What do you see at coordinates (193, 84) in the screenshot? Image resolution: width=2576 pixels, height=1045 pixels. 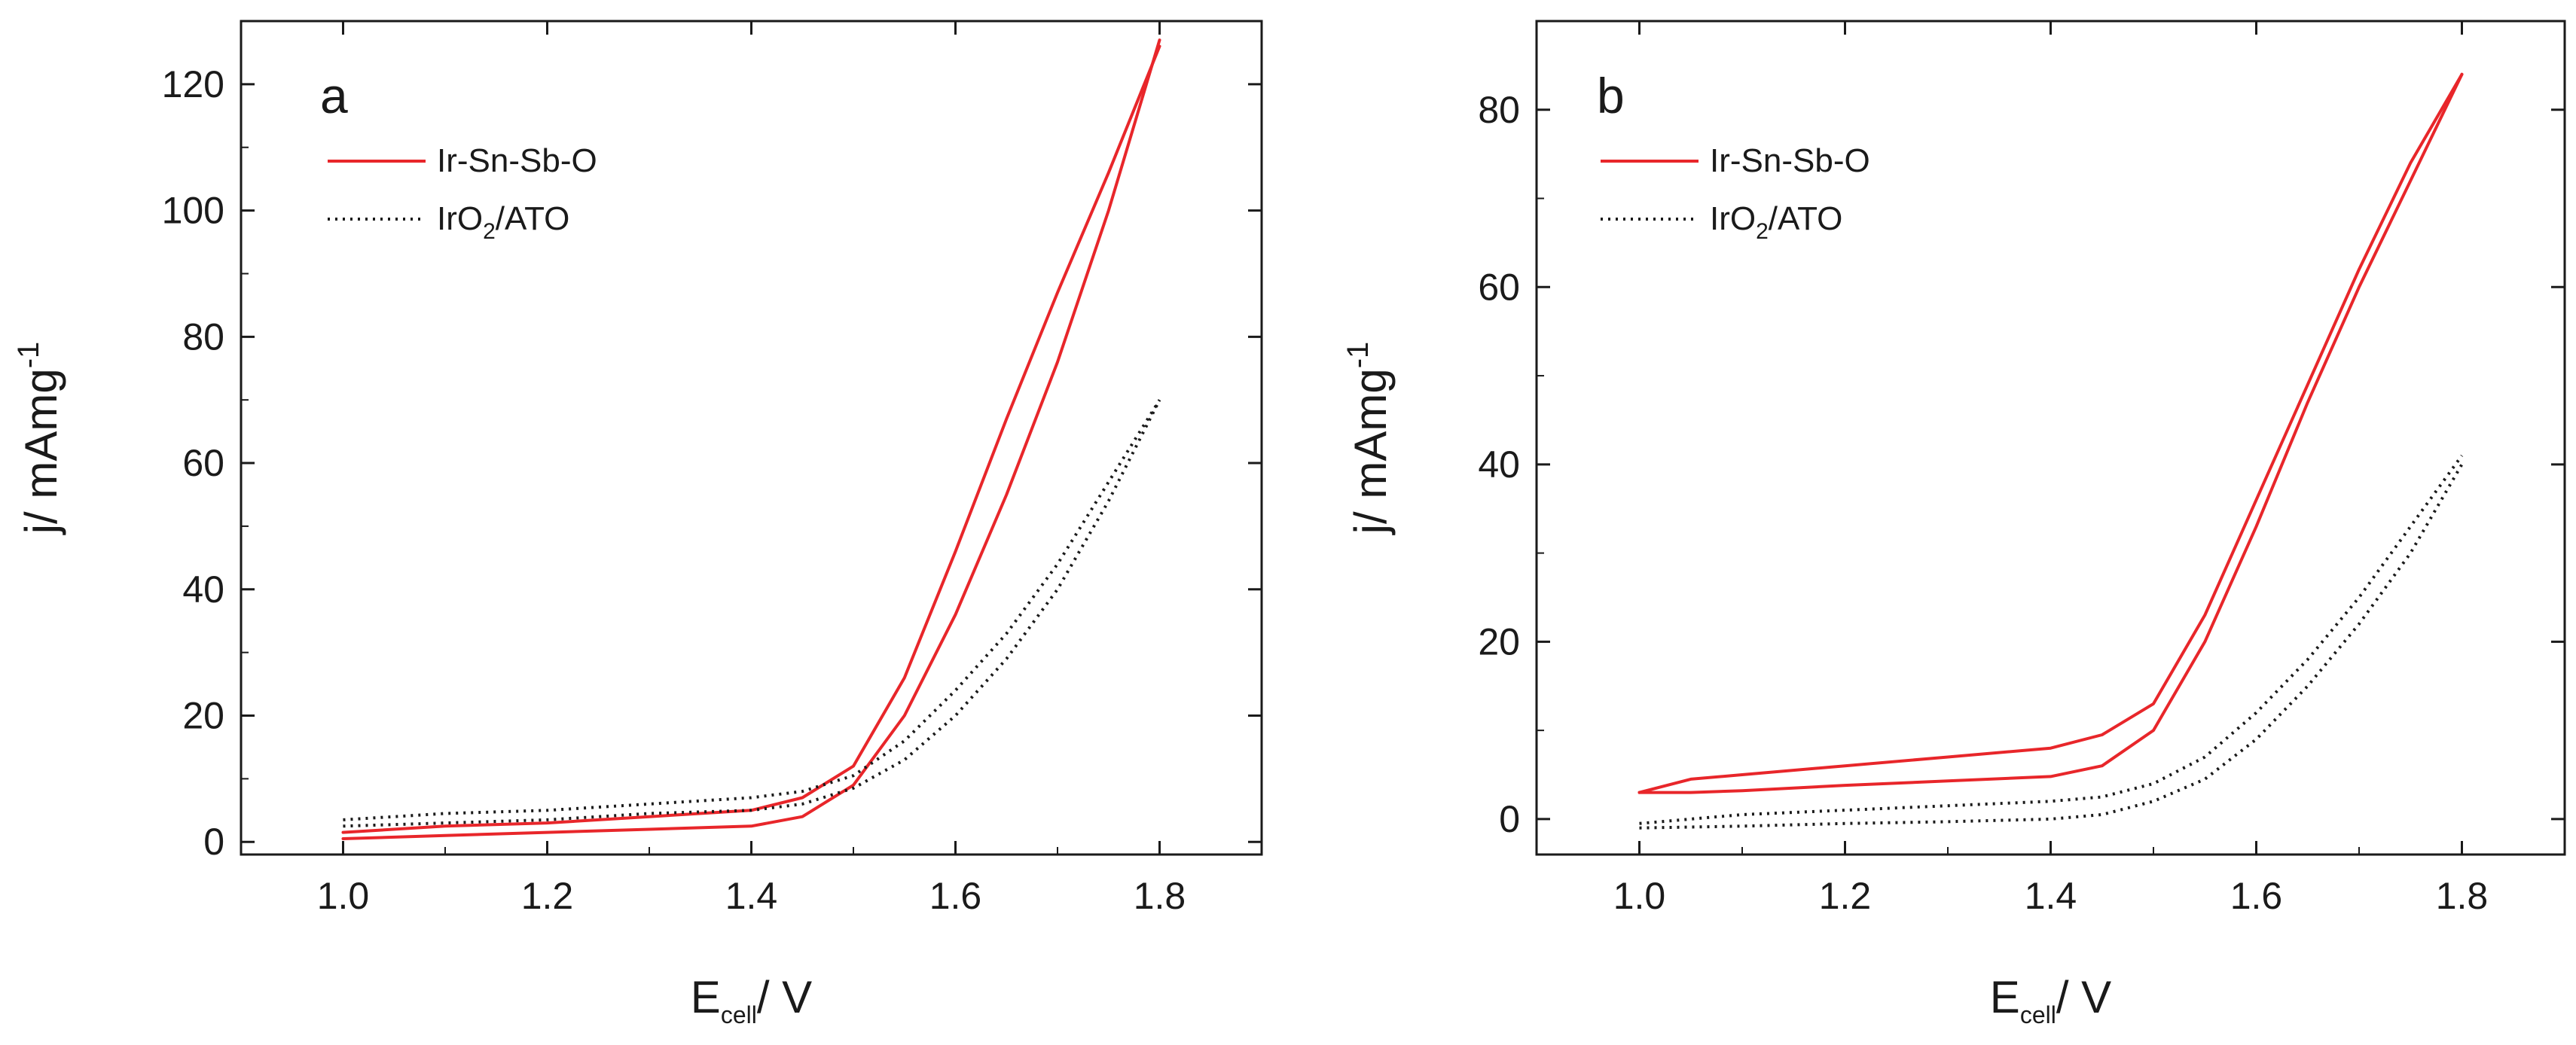 I see `y-tick-label: 120` at bounding box center [193, 84].